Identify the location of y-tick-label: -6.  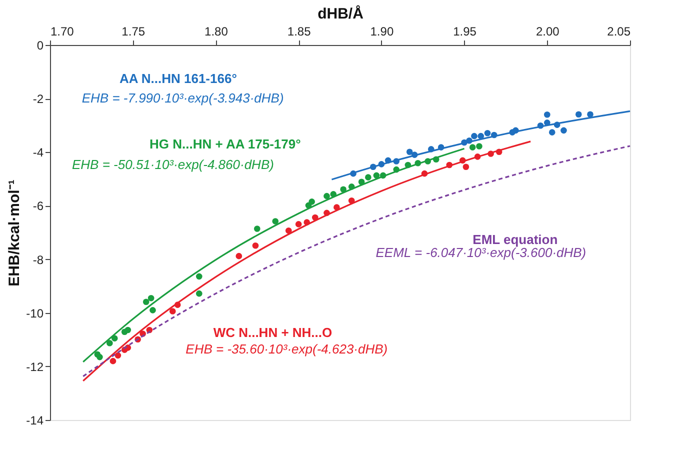
(38, 206).